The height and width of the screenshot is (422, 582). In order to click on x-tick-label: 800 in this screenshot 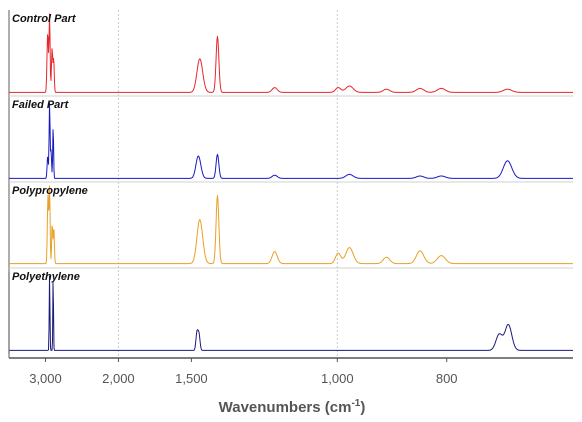, I will do `click(447, 378)`.